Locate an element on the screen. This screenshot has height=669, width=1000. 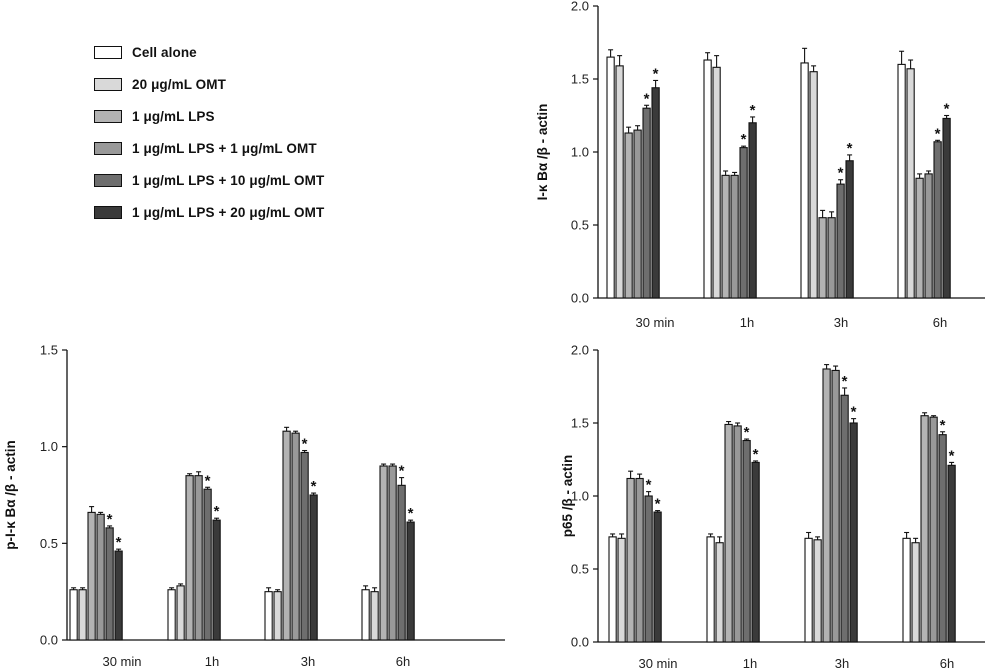
y-tick-label: 1.0 is located at coordinates (580, 152).